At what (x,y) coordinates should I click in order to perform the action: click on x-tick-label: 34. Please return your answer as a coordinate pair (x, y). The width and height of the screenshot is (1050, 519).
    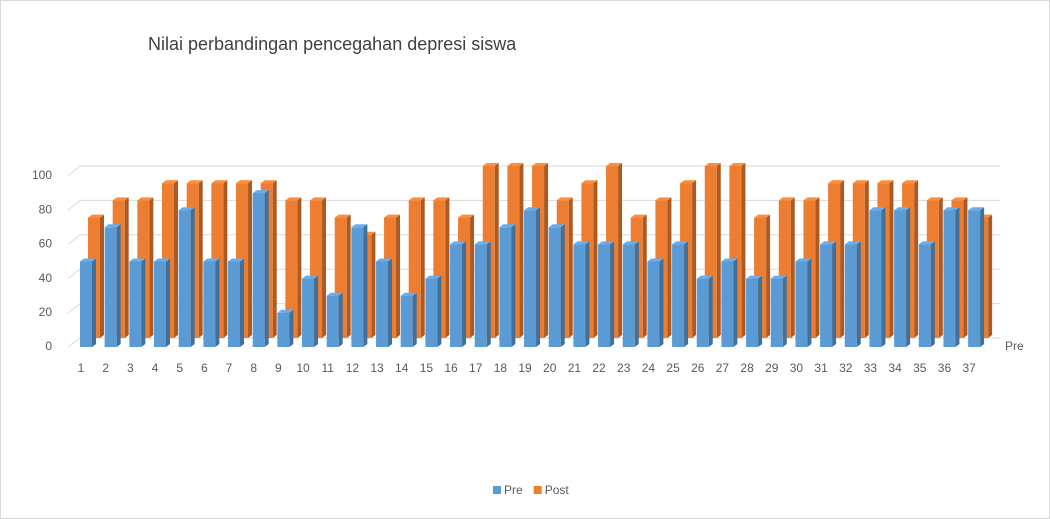
    Looking at the image, I should click on (895, 368).